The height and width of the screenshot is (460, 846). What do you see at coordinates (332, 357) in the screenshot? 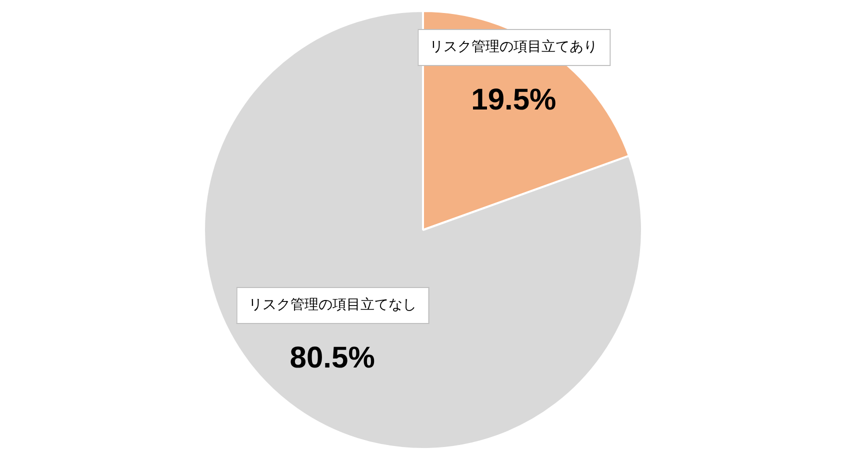
I see `data-label: 80.5%` at bounding box center [332, 357].